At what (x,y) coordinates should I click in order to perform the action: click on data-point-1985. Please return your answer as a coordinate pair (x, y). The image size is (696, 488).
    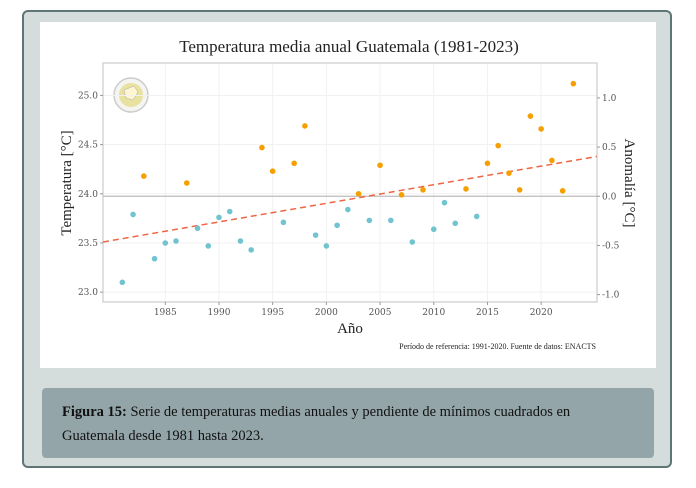
    Looking at the image, I should click on (165, 243).